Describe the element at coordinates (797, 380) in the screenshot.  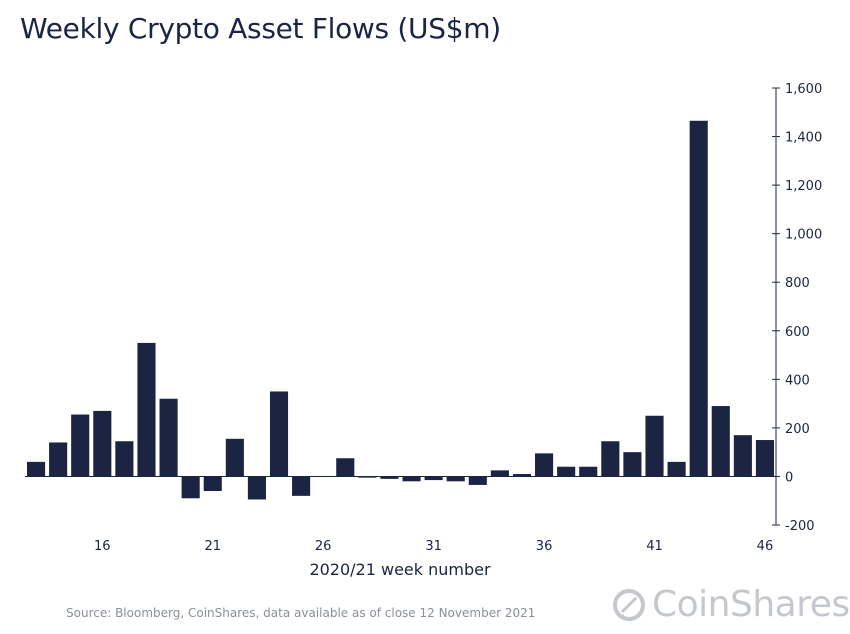
I see `y-tick-label: 400` at that location.